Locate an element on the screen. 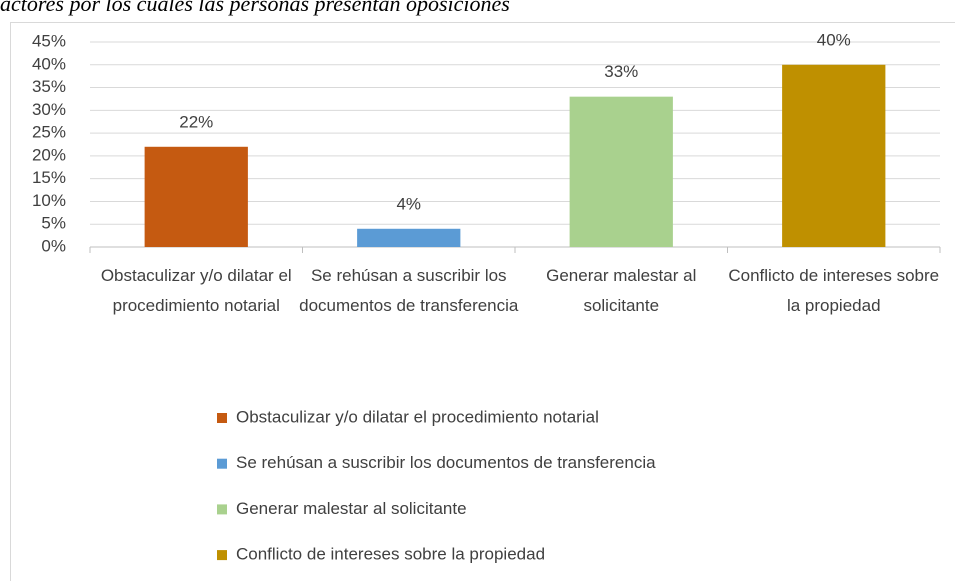  y-tick-label: 35% is located at coordinates (49, 86).